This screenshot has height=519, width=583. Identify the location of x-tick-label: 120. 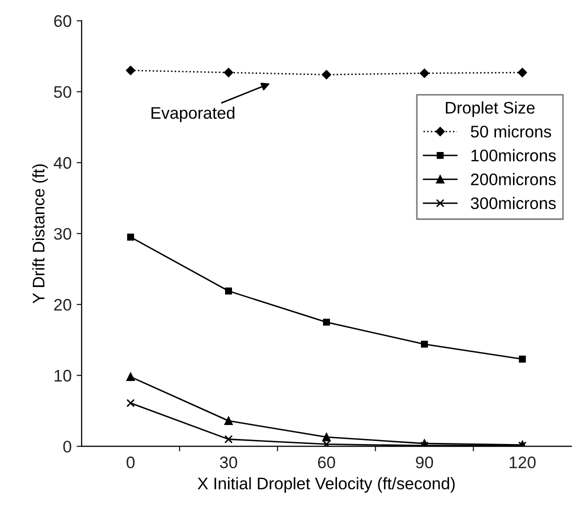
(523, 462).